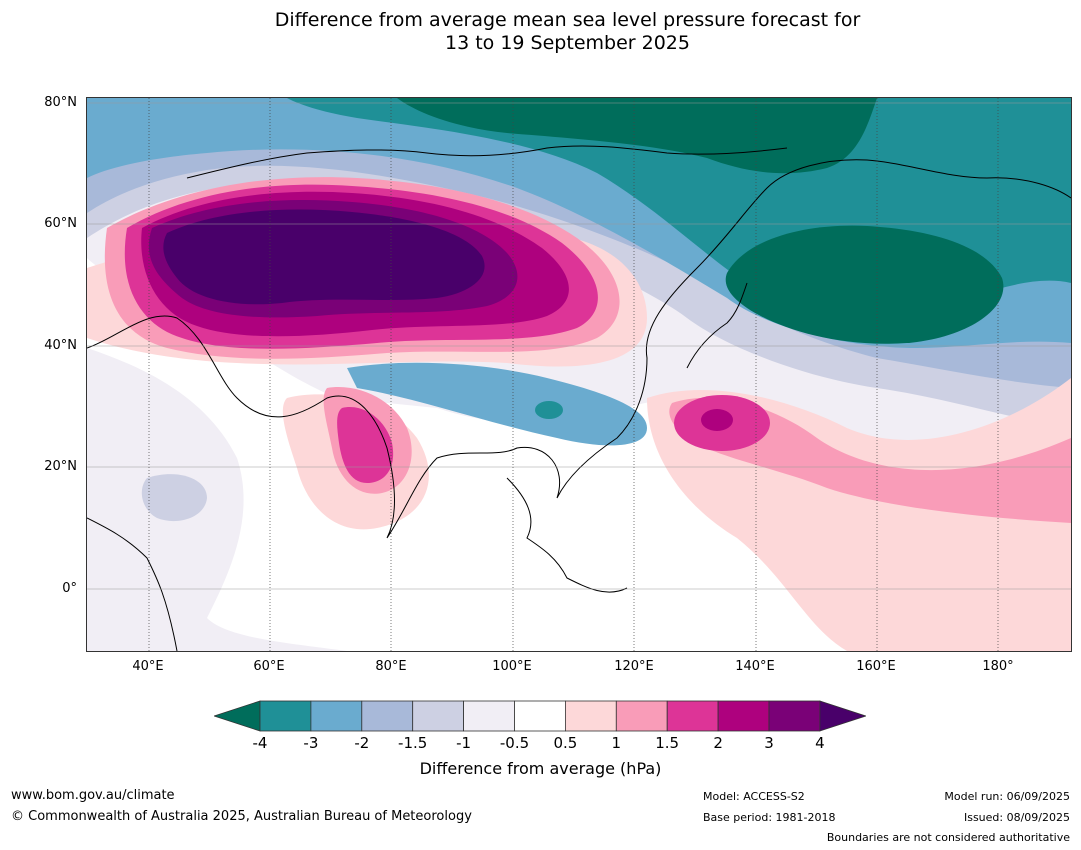  What do you see at coordinates (413, 743) in the screenshot?
I see `colorbar-tick-label: -1.5` at bounding box center [413, 743].